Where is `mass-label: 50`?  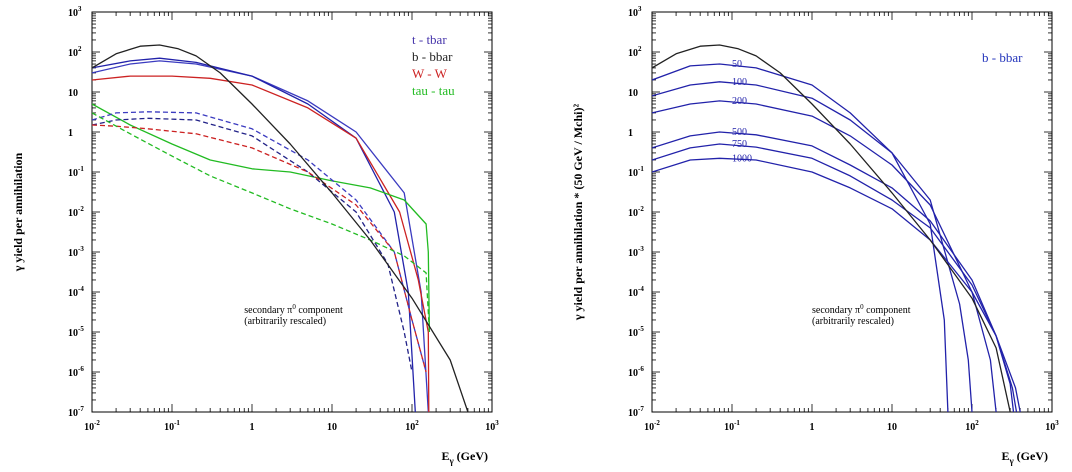 mass-label: 50 is located at coordinates (737, 64).